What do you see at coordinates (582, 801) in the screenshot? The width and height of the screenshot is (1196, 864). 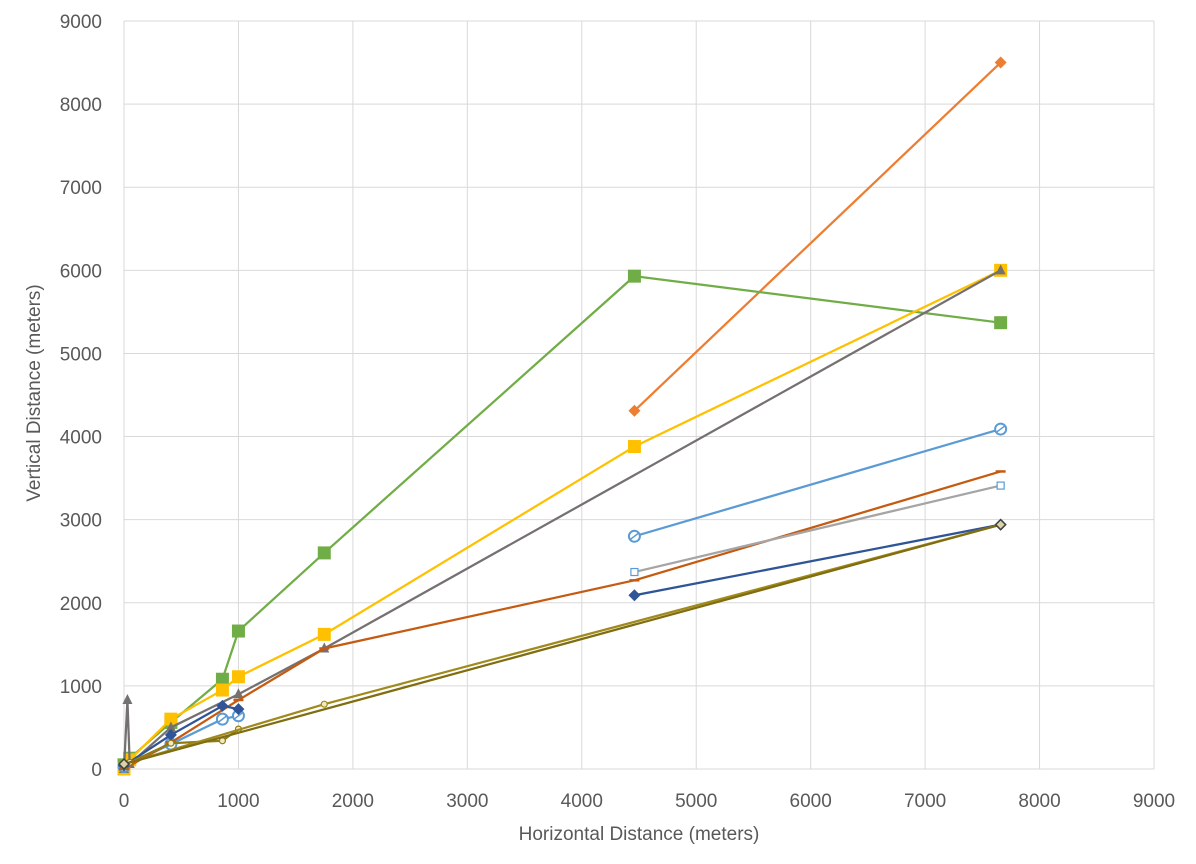 I see `x-tick-label: 4000` at bounding box center [582, 801].